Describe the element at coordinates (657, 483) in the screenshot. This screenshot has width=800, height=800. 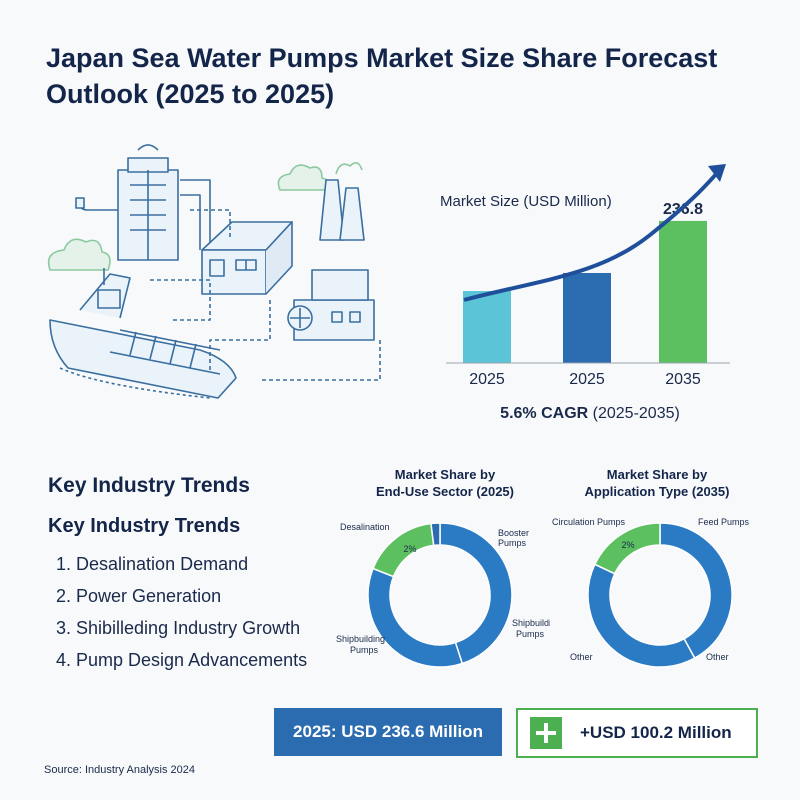
I see `pie-application-title: Market Share by Application Type (2035)` at that location.